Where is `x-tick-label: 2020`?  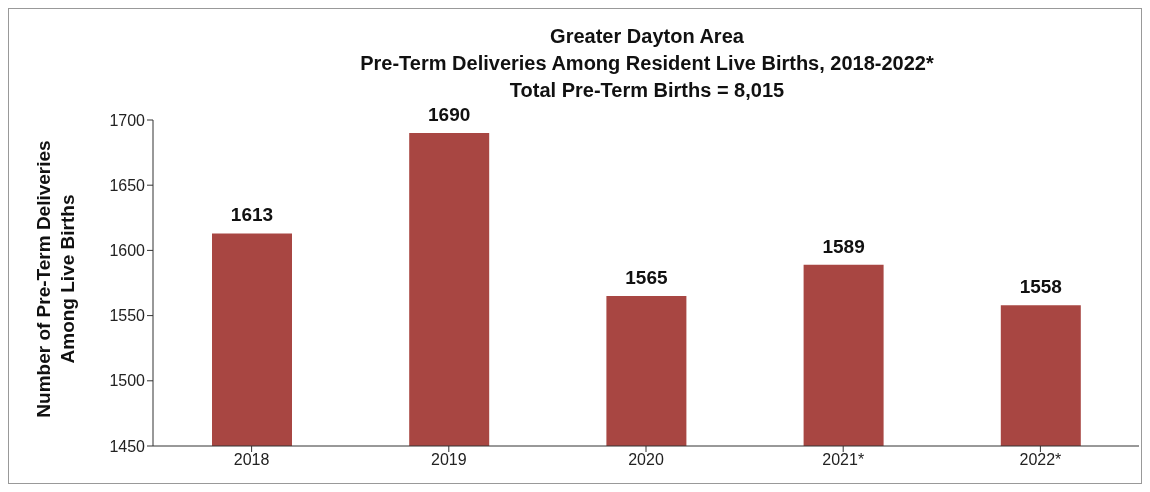 x-tick-label: 2020 is located at coordinates (646, 460).